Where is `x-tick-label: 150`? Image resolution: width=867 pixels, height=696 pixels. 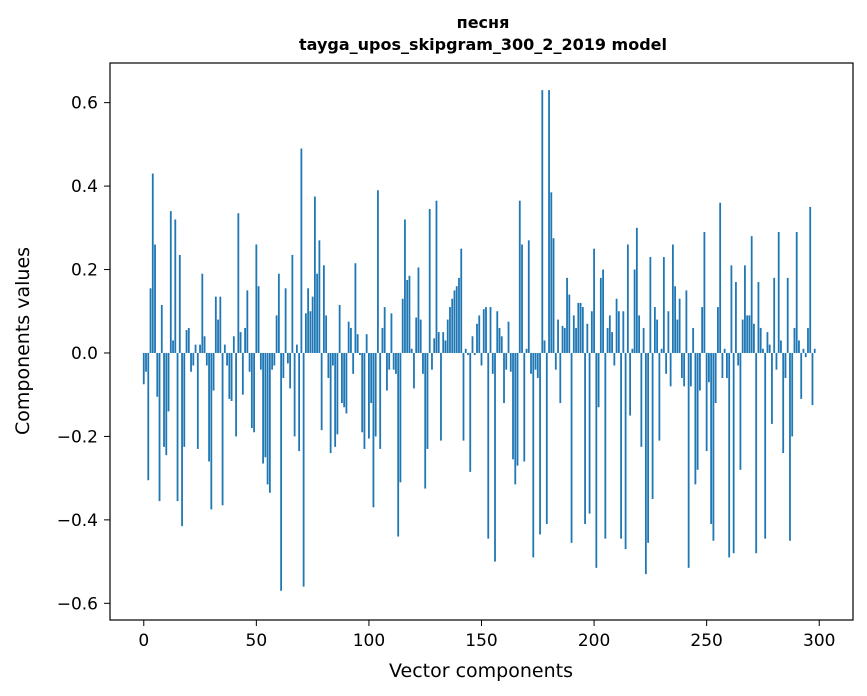
x-tick-label: 150 is located at coordinates (481, 641).